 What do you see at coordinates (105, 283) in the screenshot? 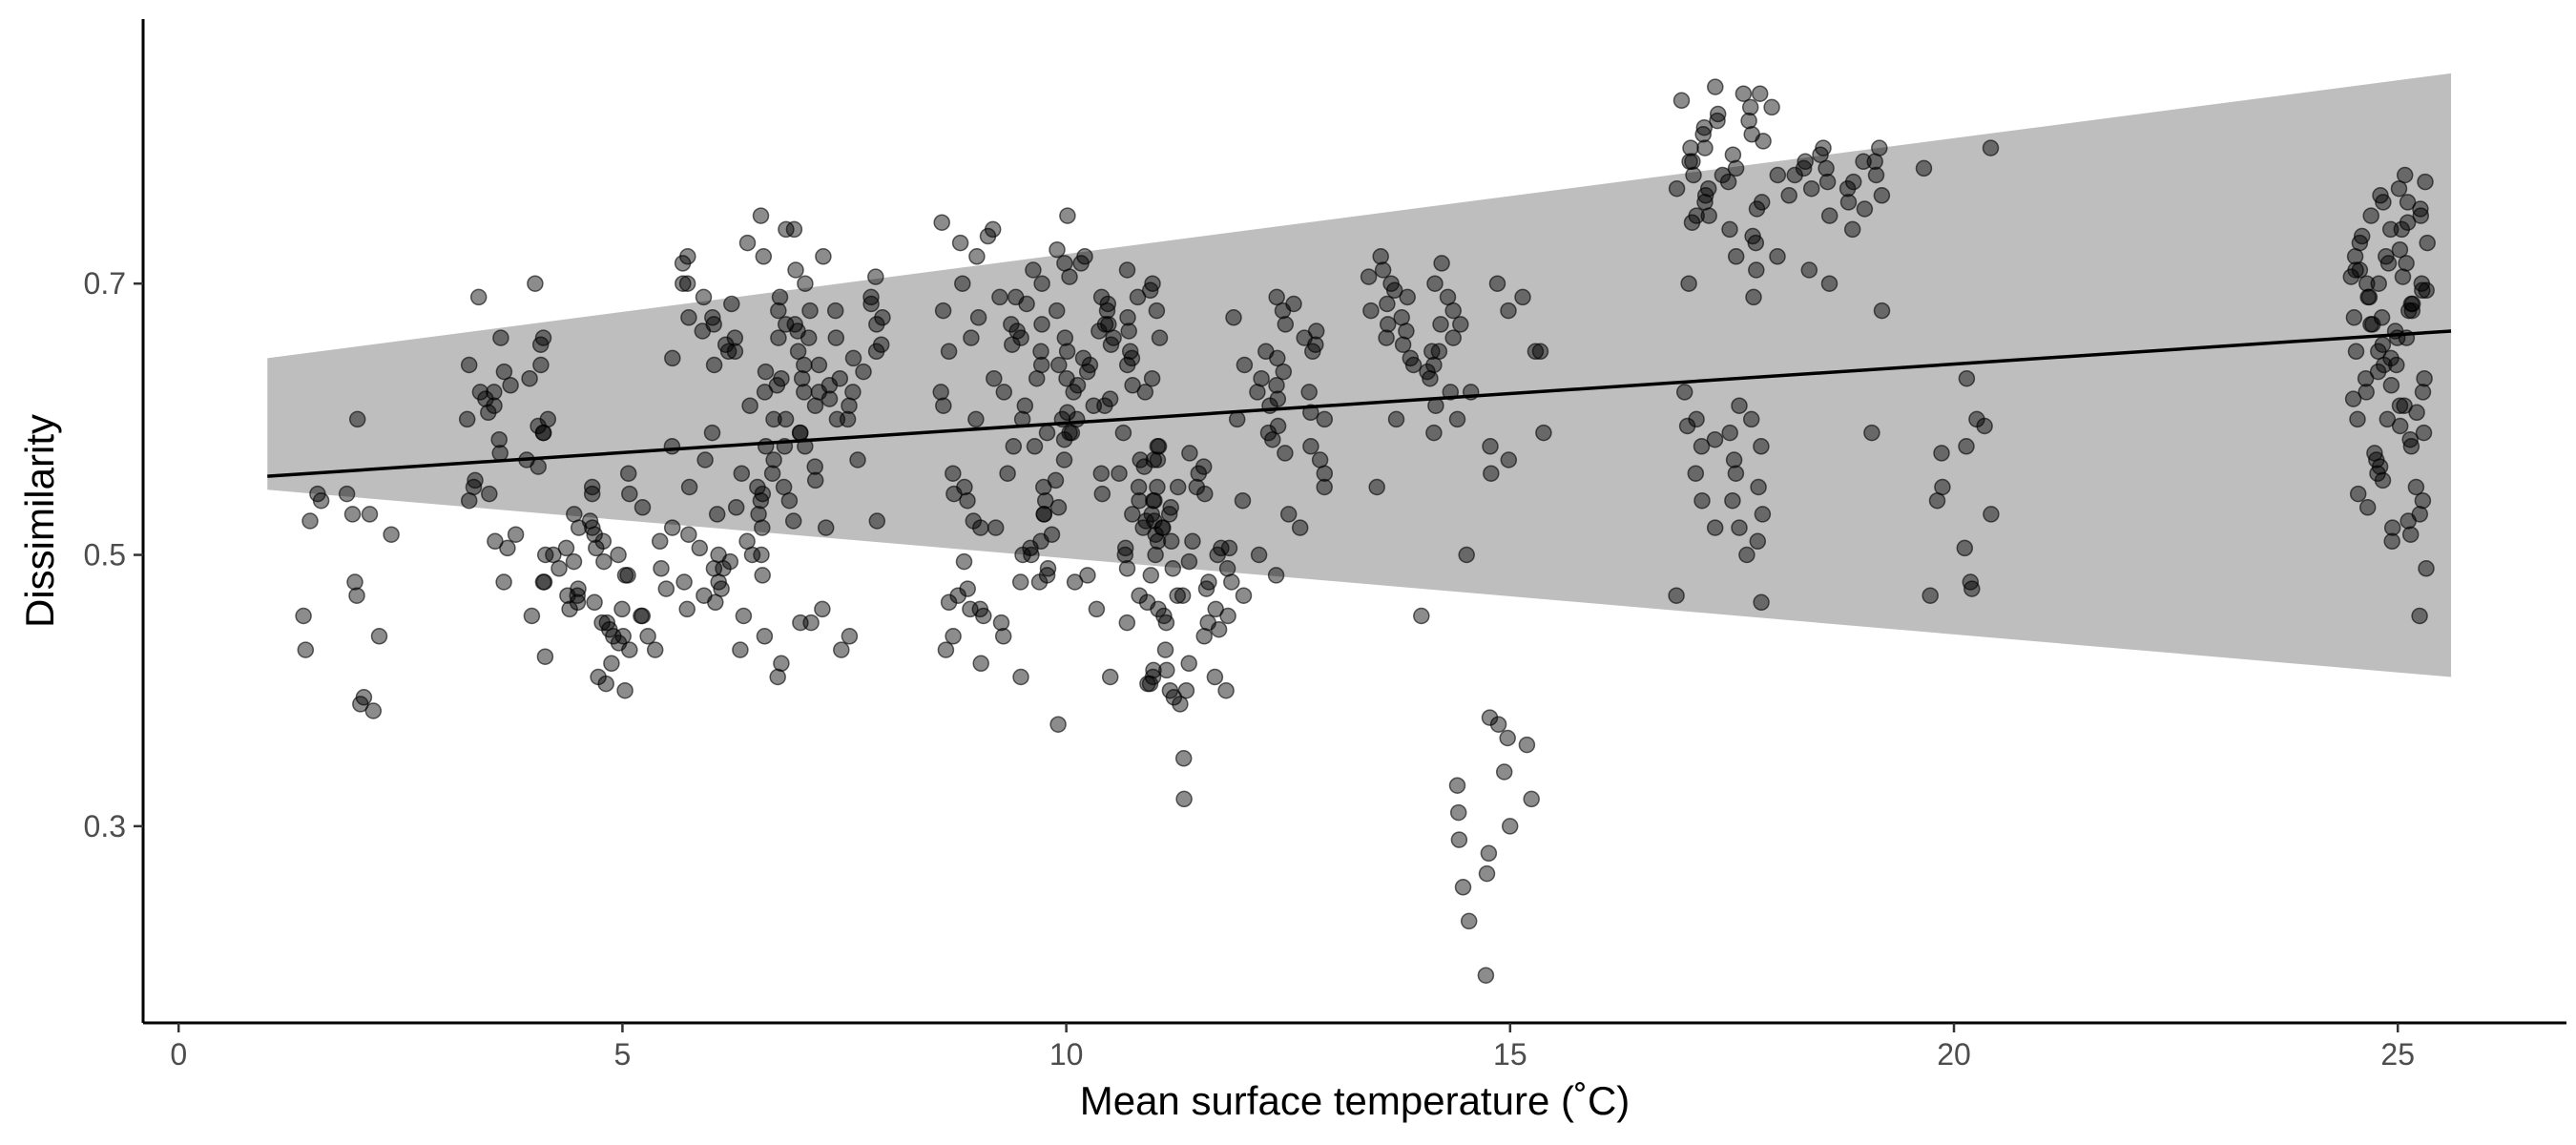
I see `y-tick-label: 0.7` at bounding box center [105, 283].